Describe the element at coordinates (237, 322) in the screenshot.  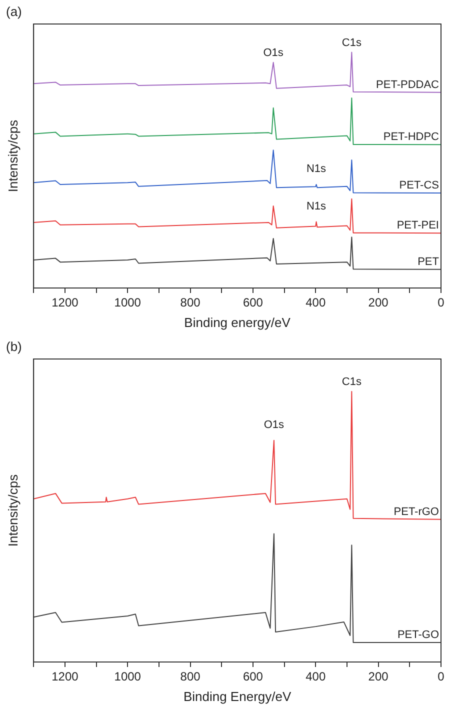
I see `x-axis-title: Binding energy/eV` at that location.